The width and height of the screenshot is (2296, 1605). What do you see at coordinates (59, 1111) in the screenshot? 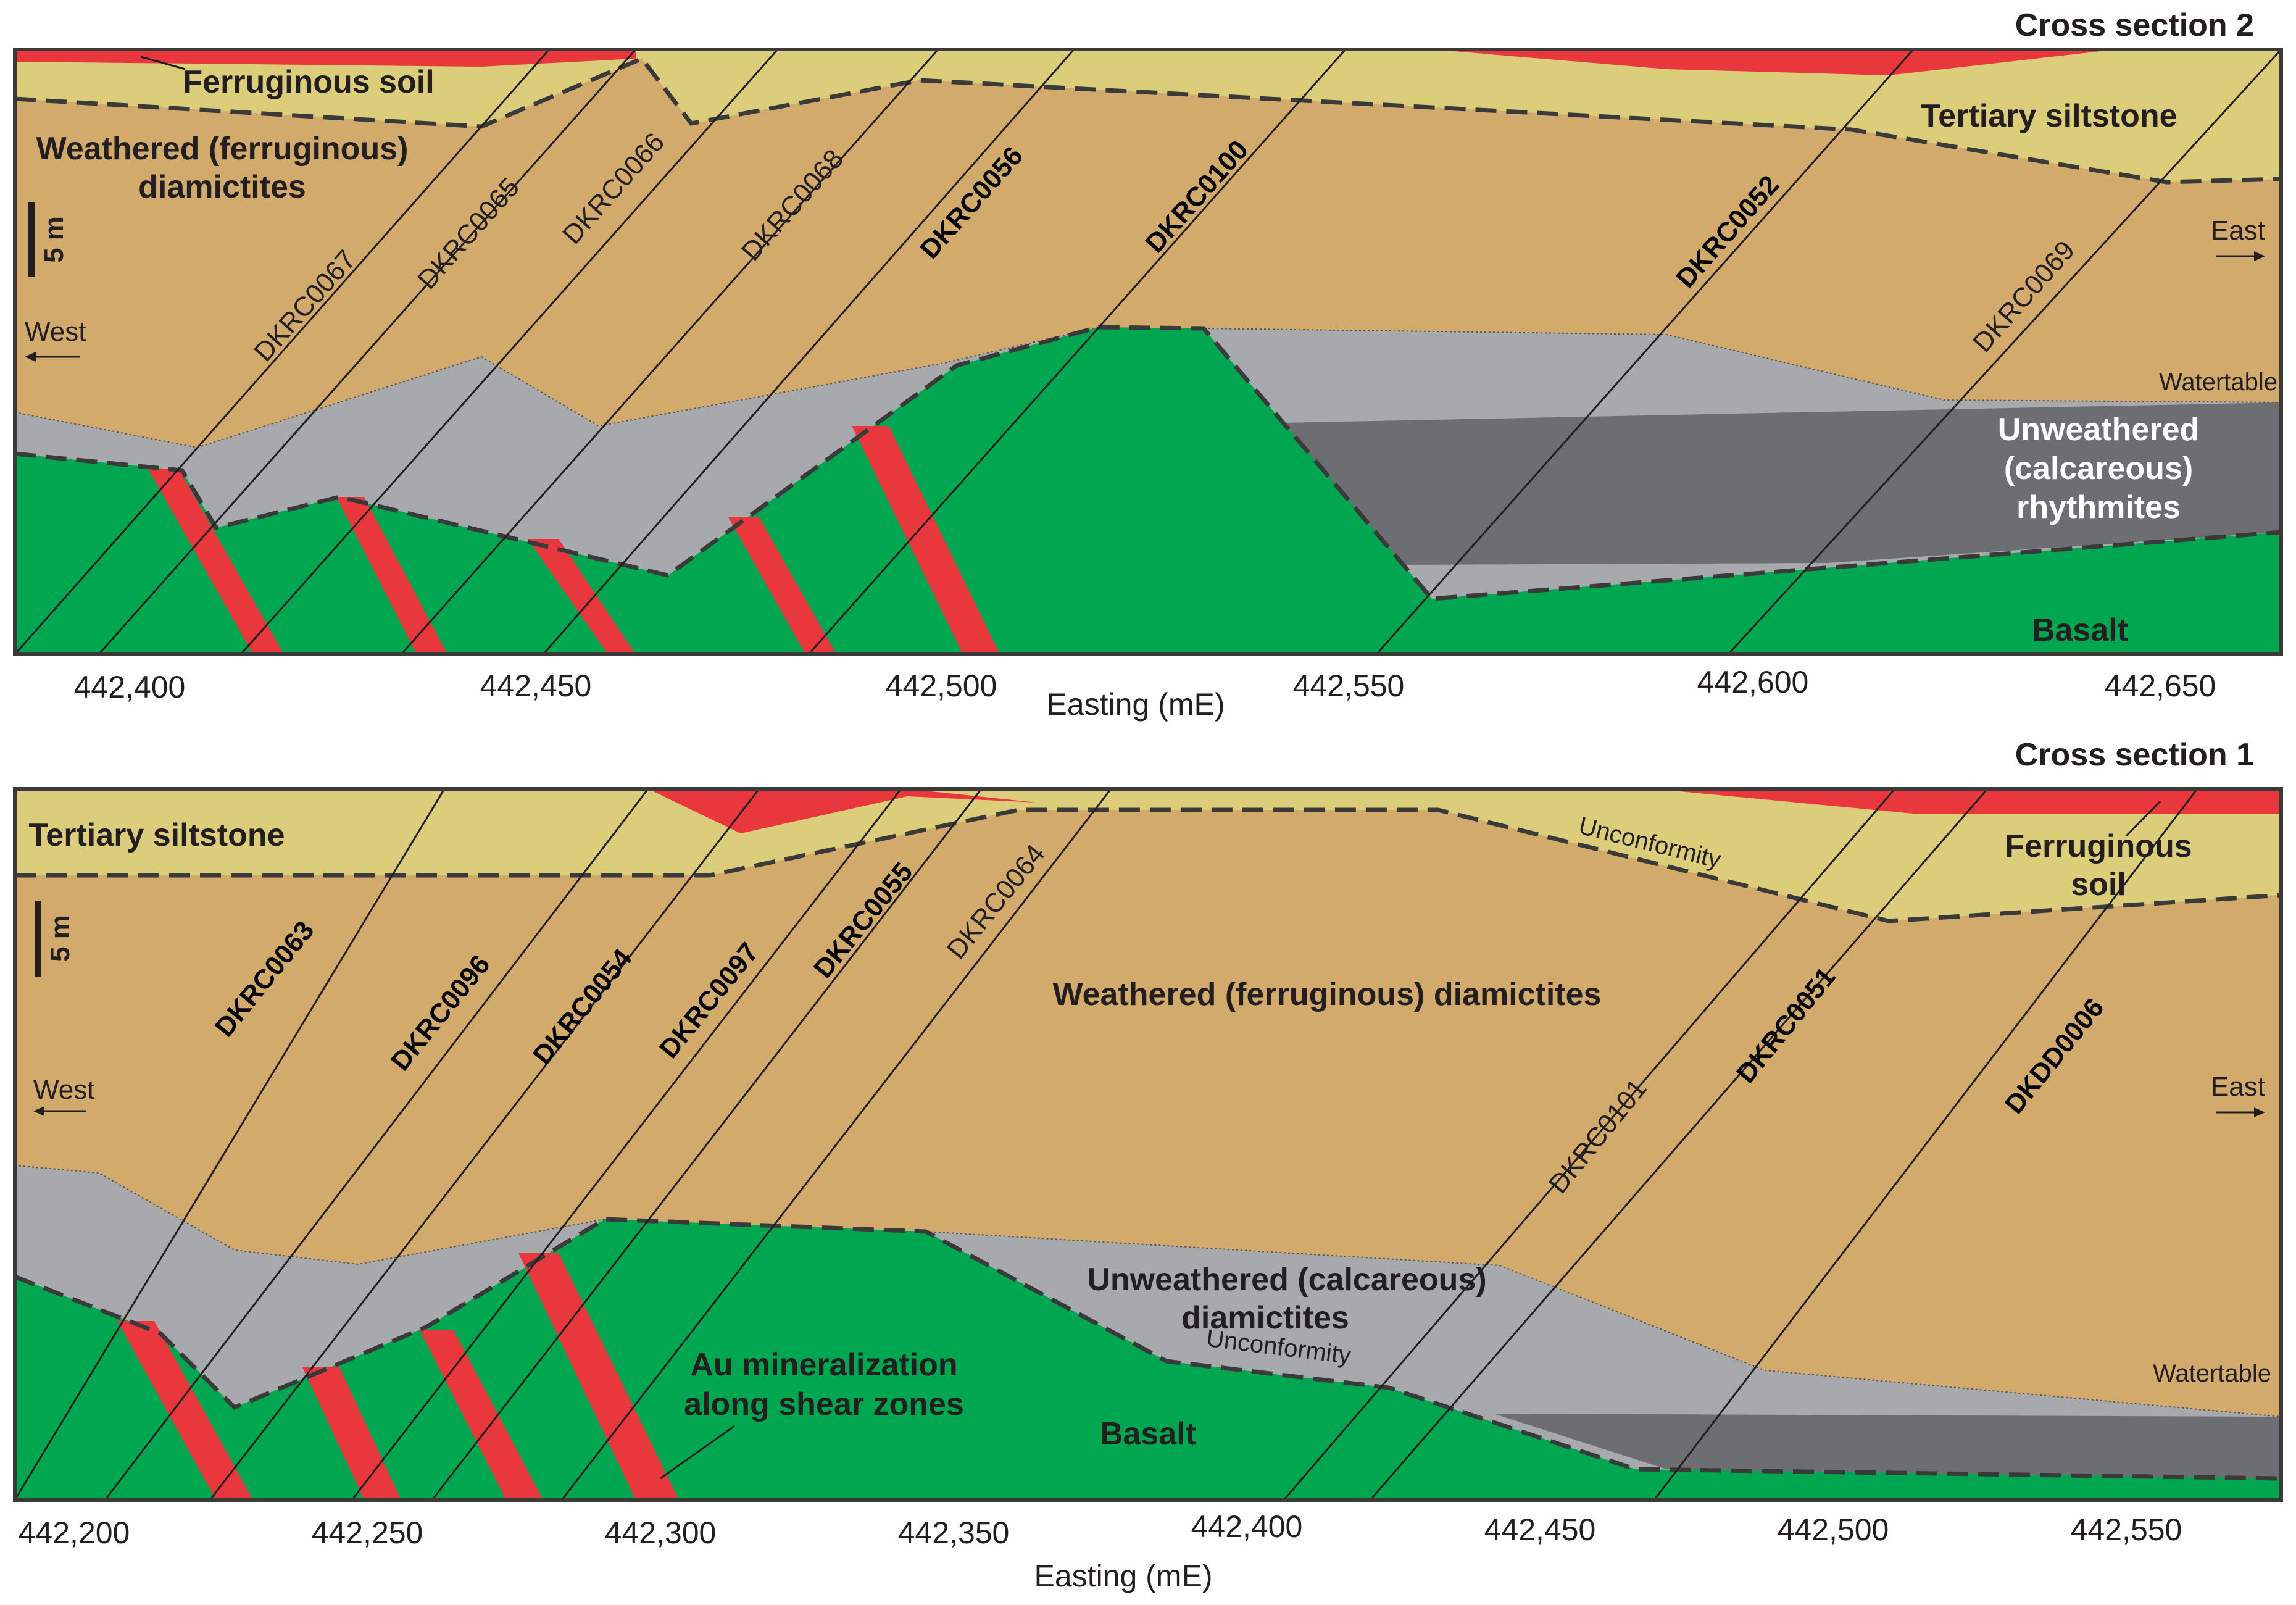
I see `section1-west-arrow-icon` at bounding box center [59, 1111].